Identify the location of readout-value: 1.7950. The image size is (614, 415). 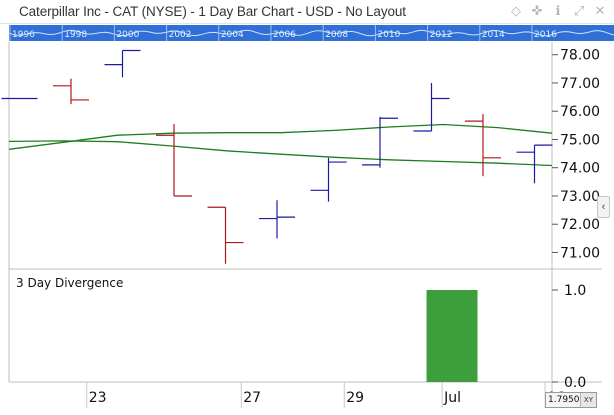
(564, 400).